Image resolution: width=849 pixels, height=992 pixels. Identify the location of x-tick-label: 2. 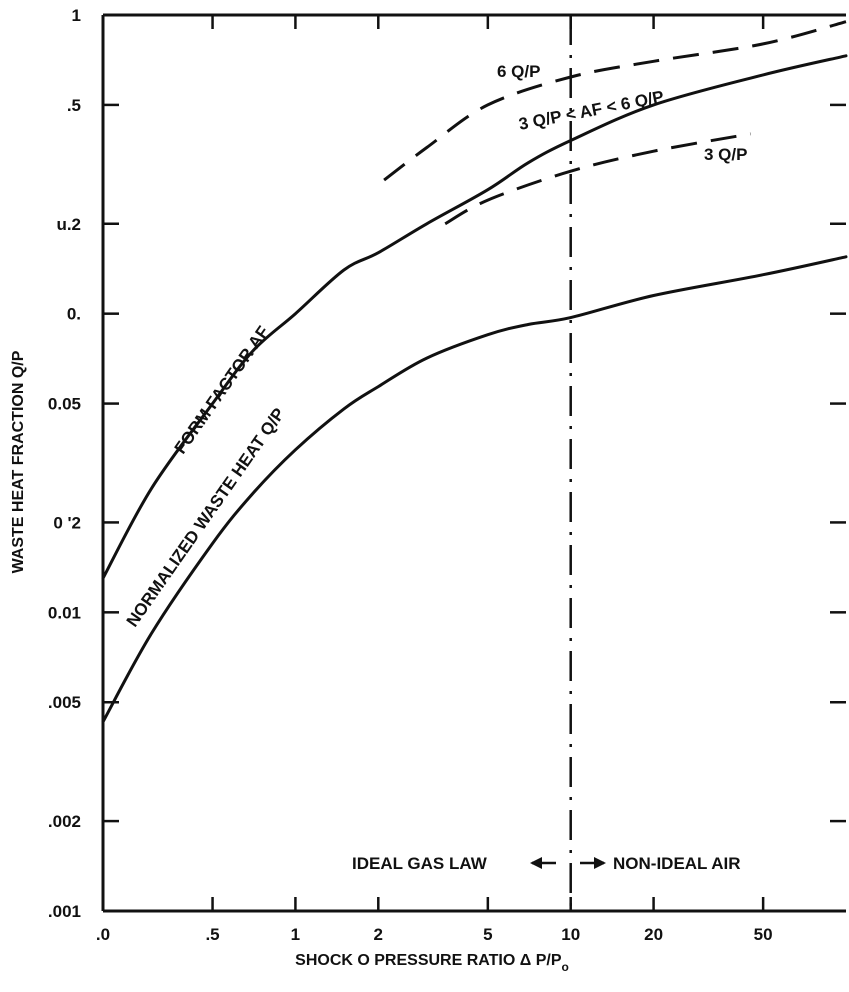
(378, 934).